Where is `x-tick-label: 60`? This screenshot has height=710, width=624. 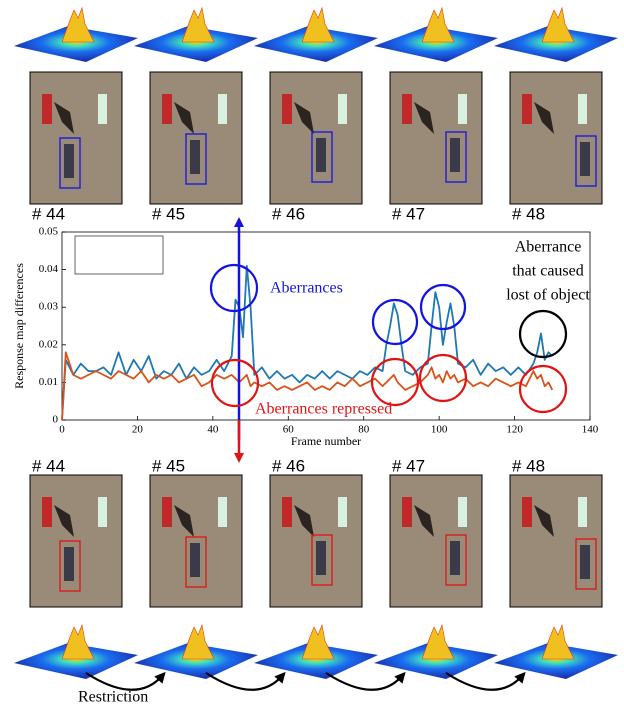
x-tick-label: 60 is located at coordinates (289, 430).